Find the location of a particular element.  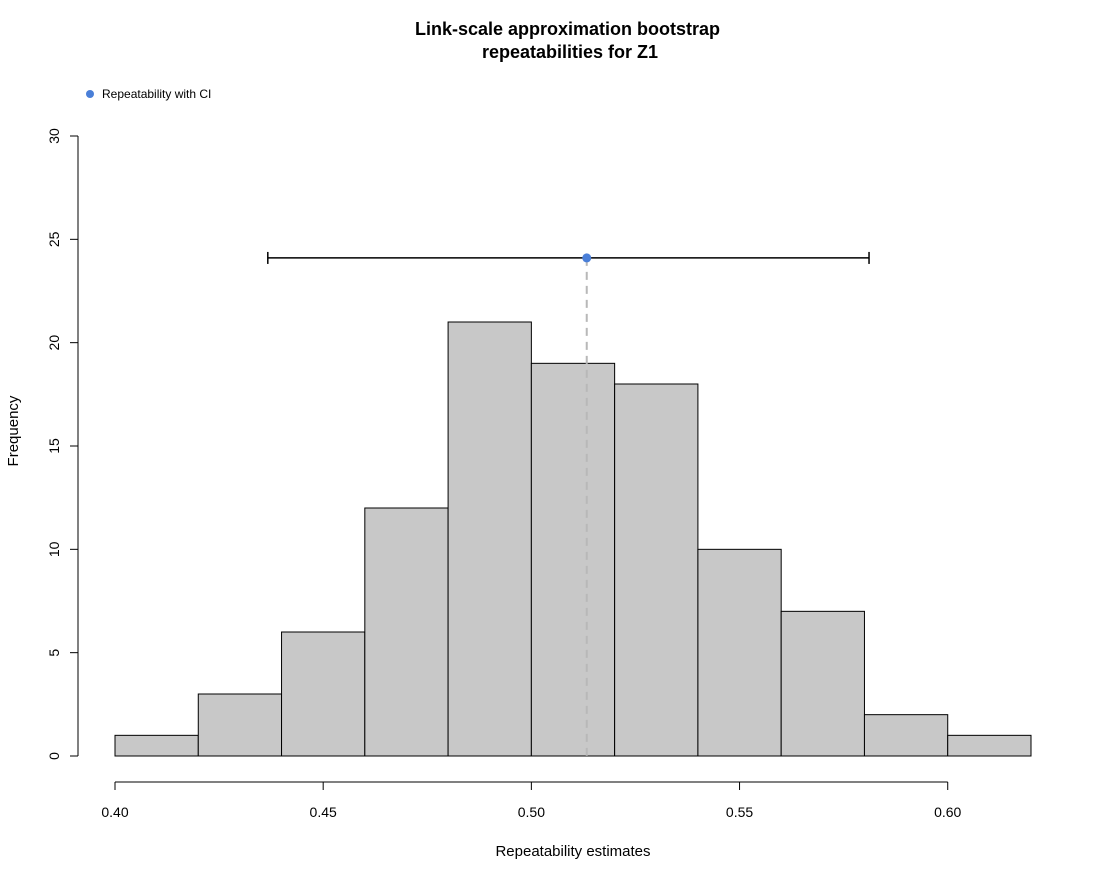

y-tick-label-1: 0 is located at coordinates (54, 756).